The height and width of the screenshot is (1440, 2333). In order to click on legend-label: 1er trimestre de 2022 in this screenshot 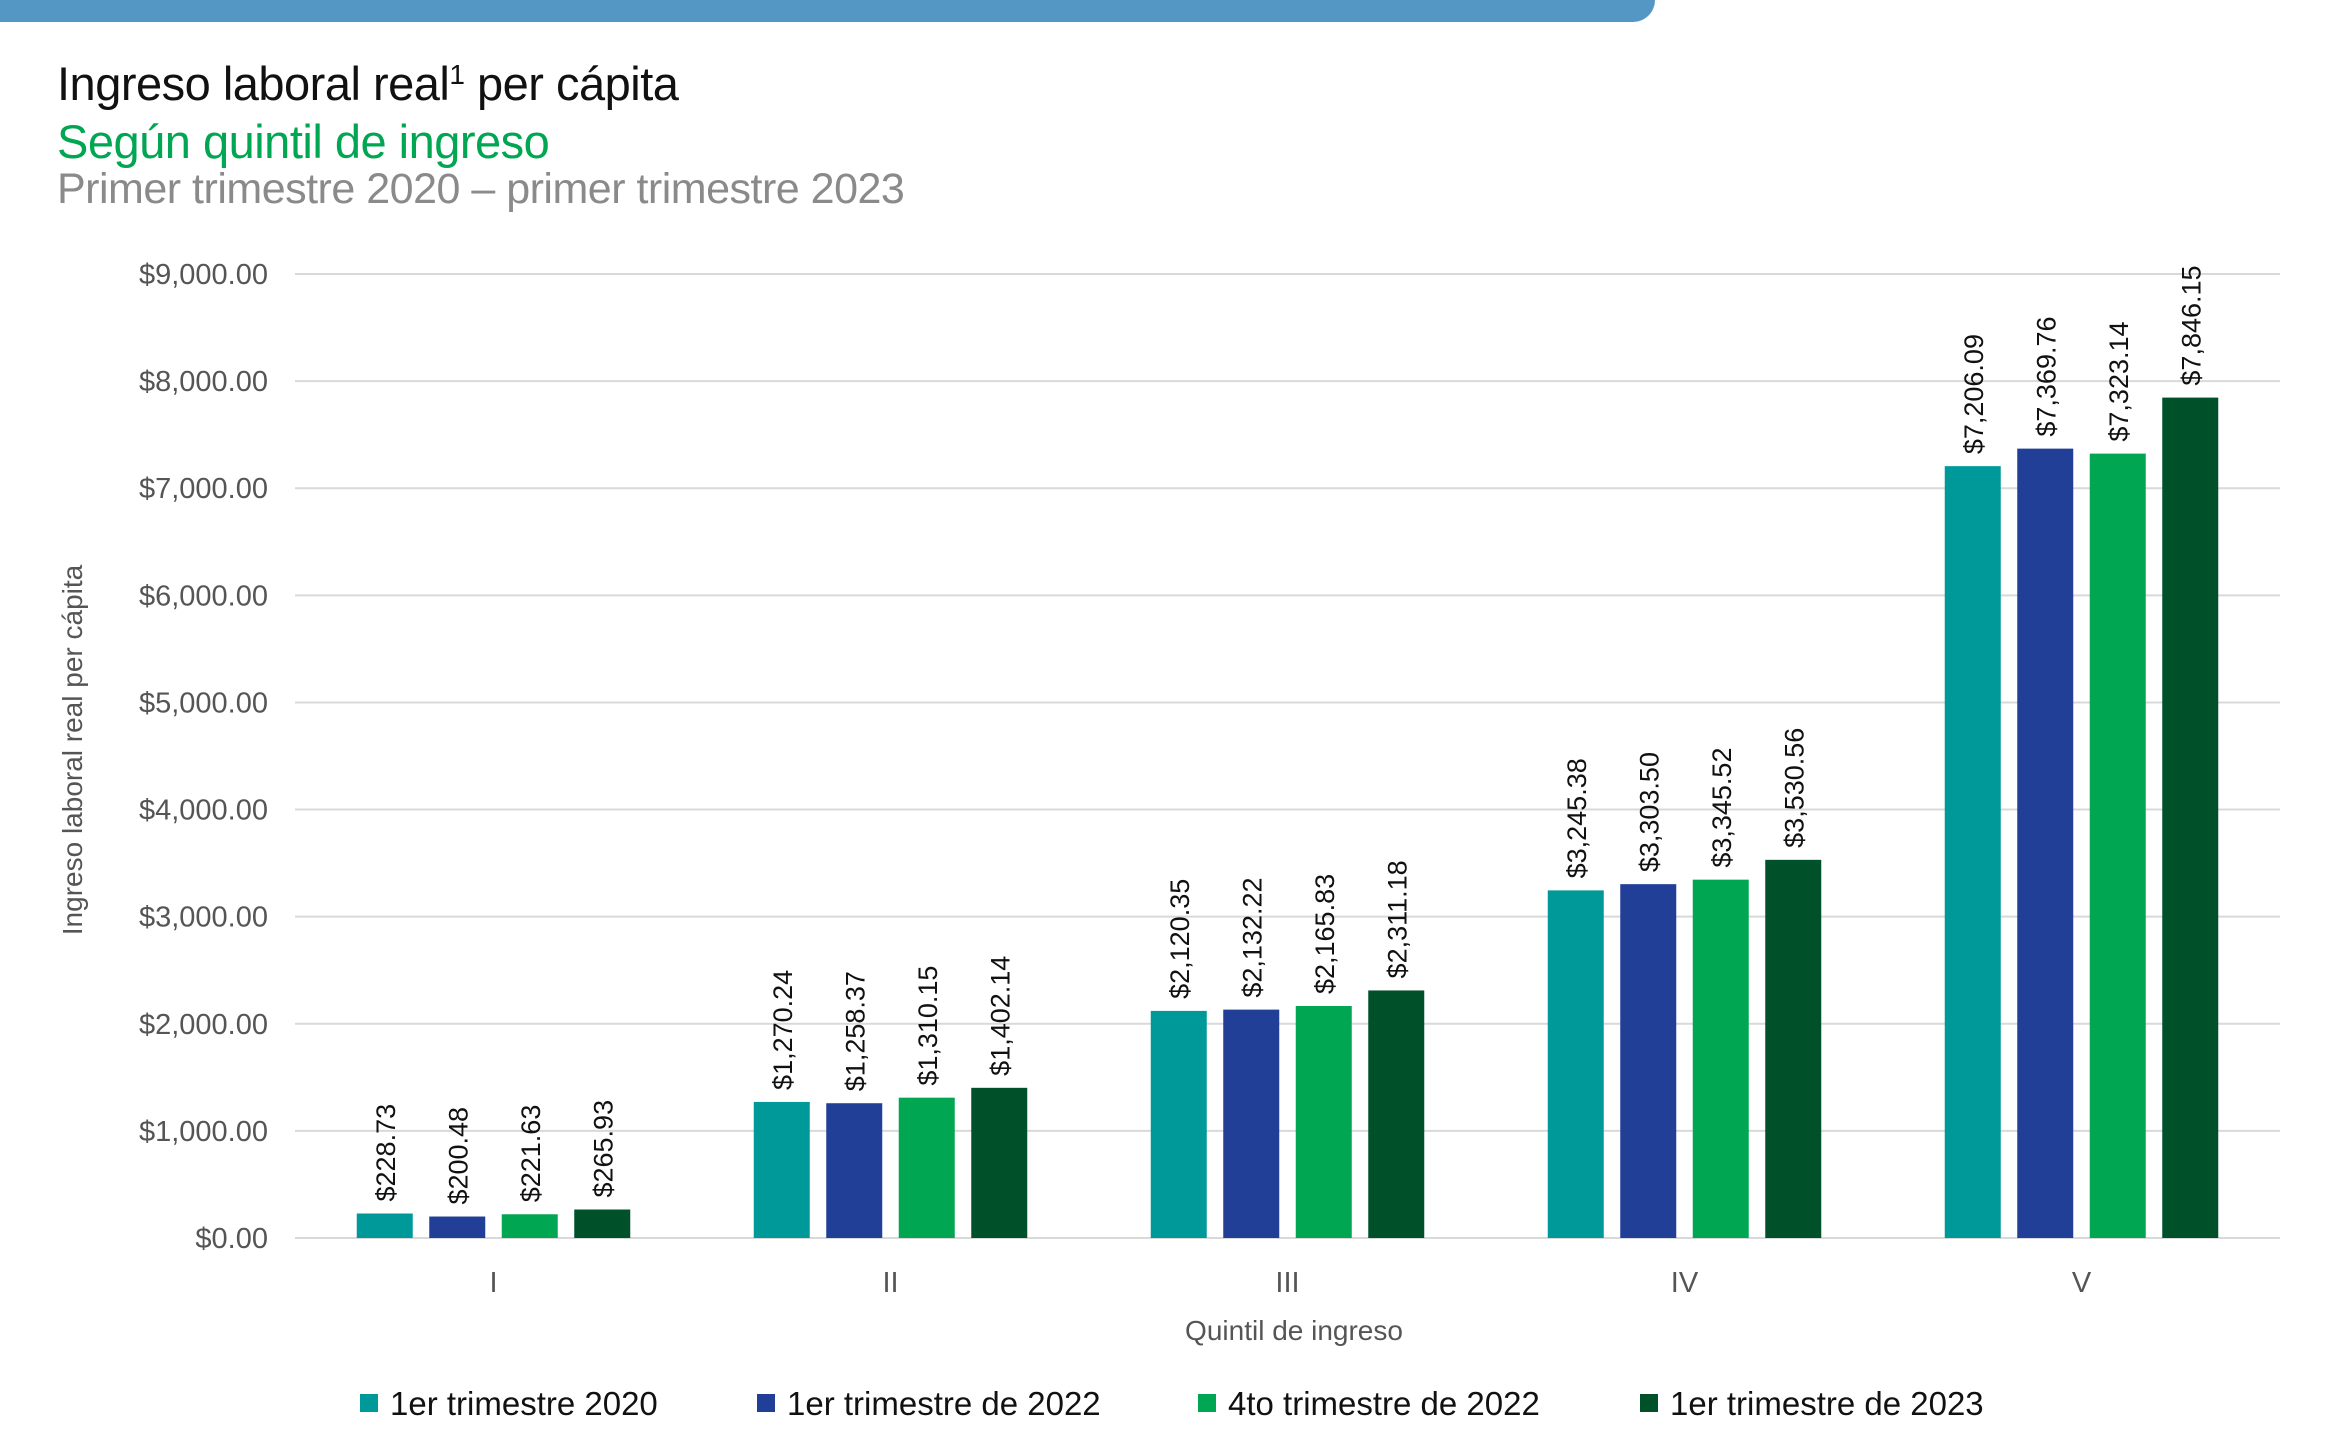, I will do `click(944, 1403)`.